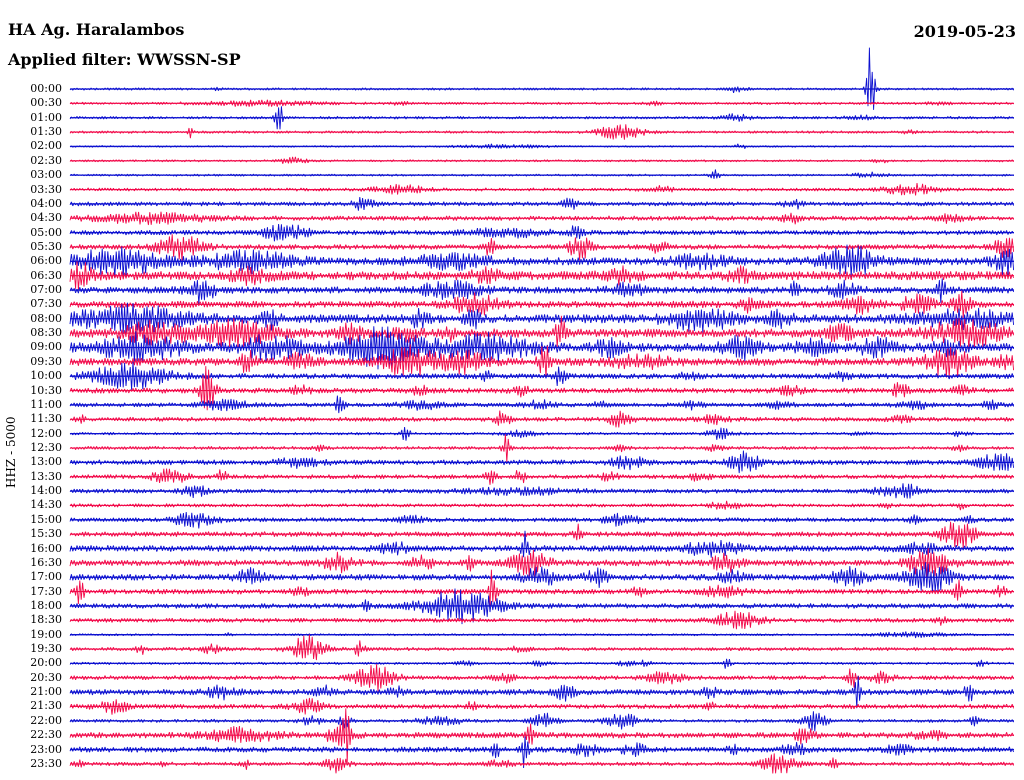  Describe the element at coordinates (46, 275) in the screenshot. I see `trace-time-label: 06:30` at that location.